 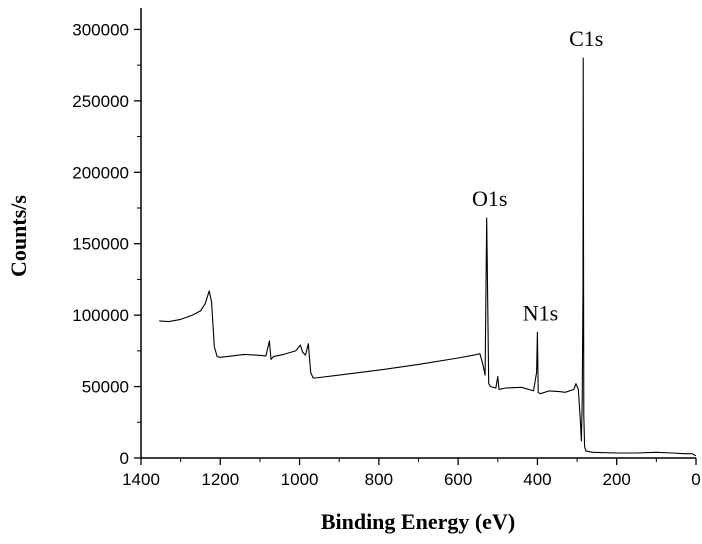 I want to click on y-tick-label: 0, so click(x=124, y=458).